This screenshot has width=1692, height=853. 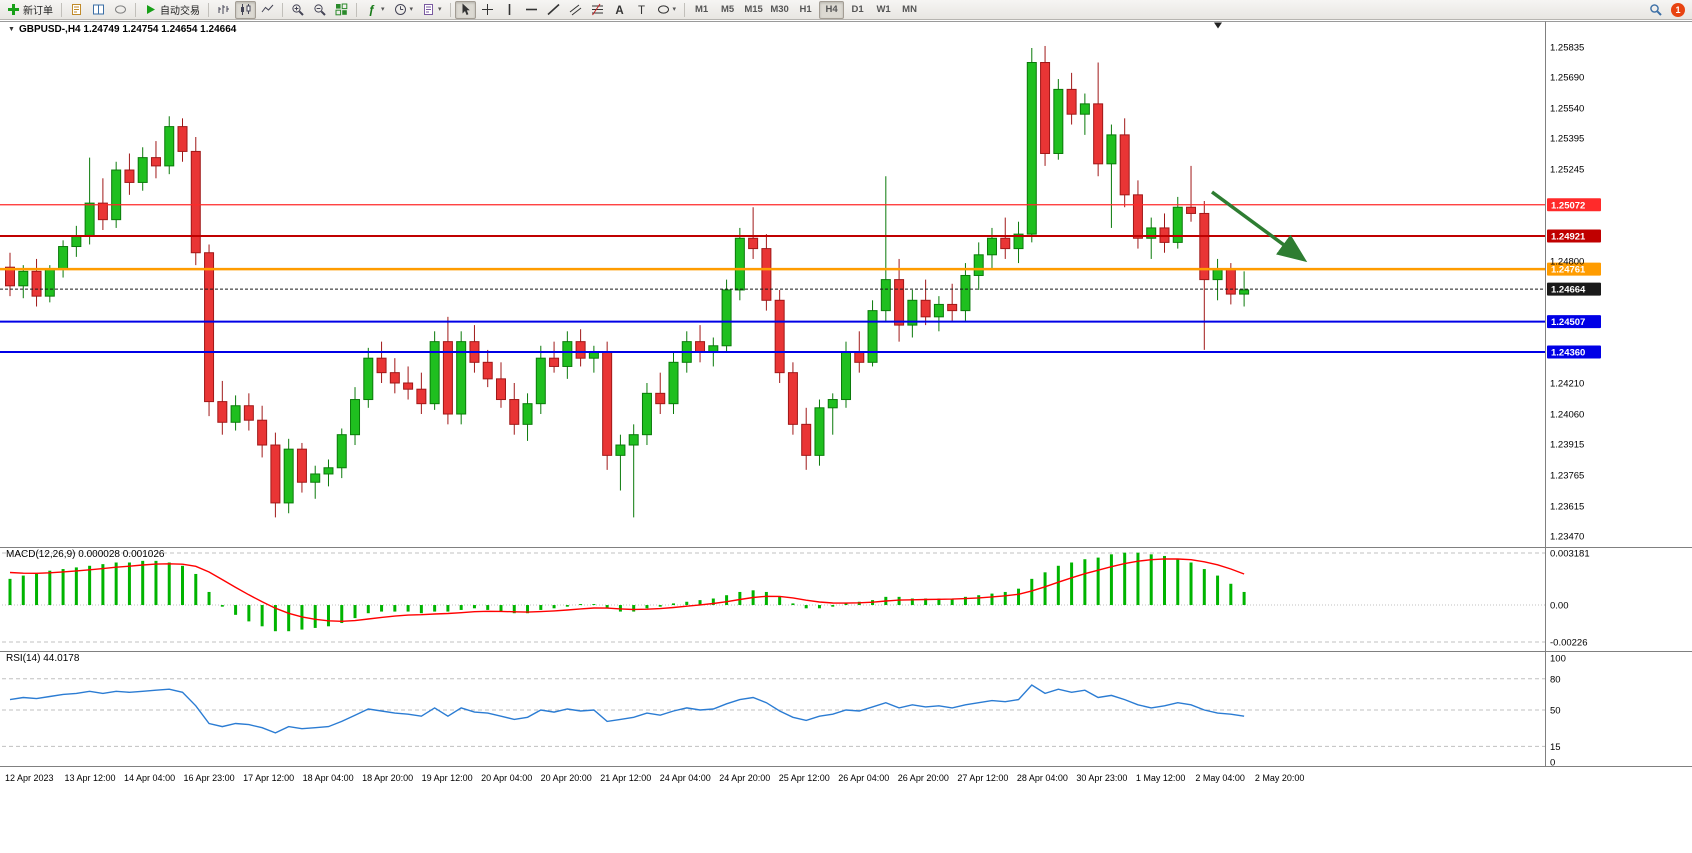 I want to click on indicators-button: ƒ ▾, so click(x=375, y=10).